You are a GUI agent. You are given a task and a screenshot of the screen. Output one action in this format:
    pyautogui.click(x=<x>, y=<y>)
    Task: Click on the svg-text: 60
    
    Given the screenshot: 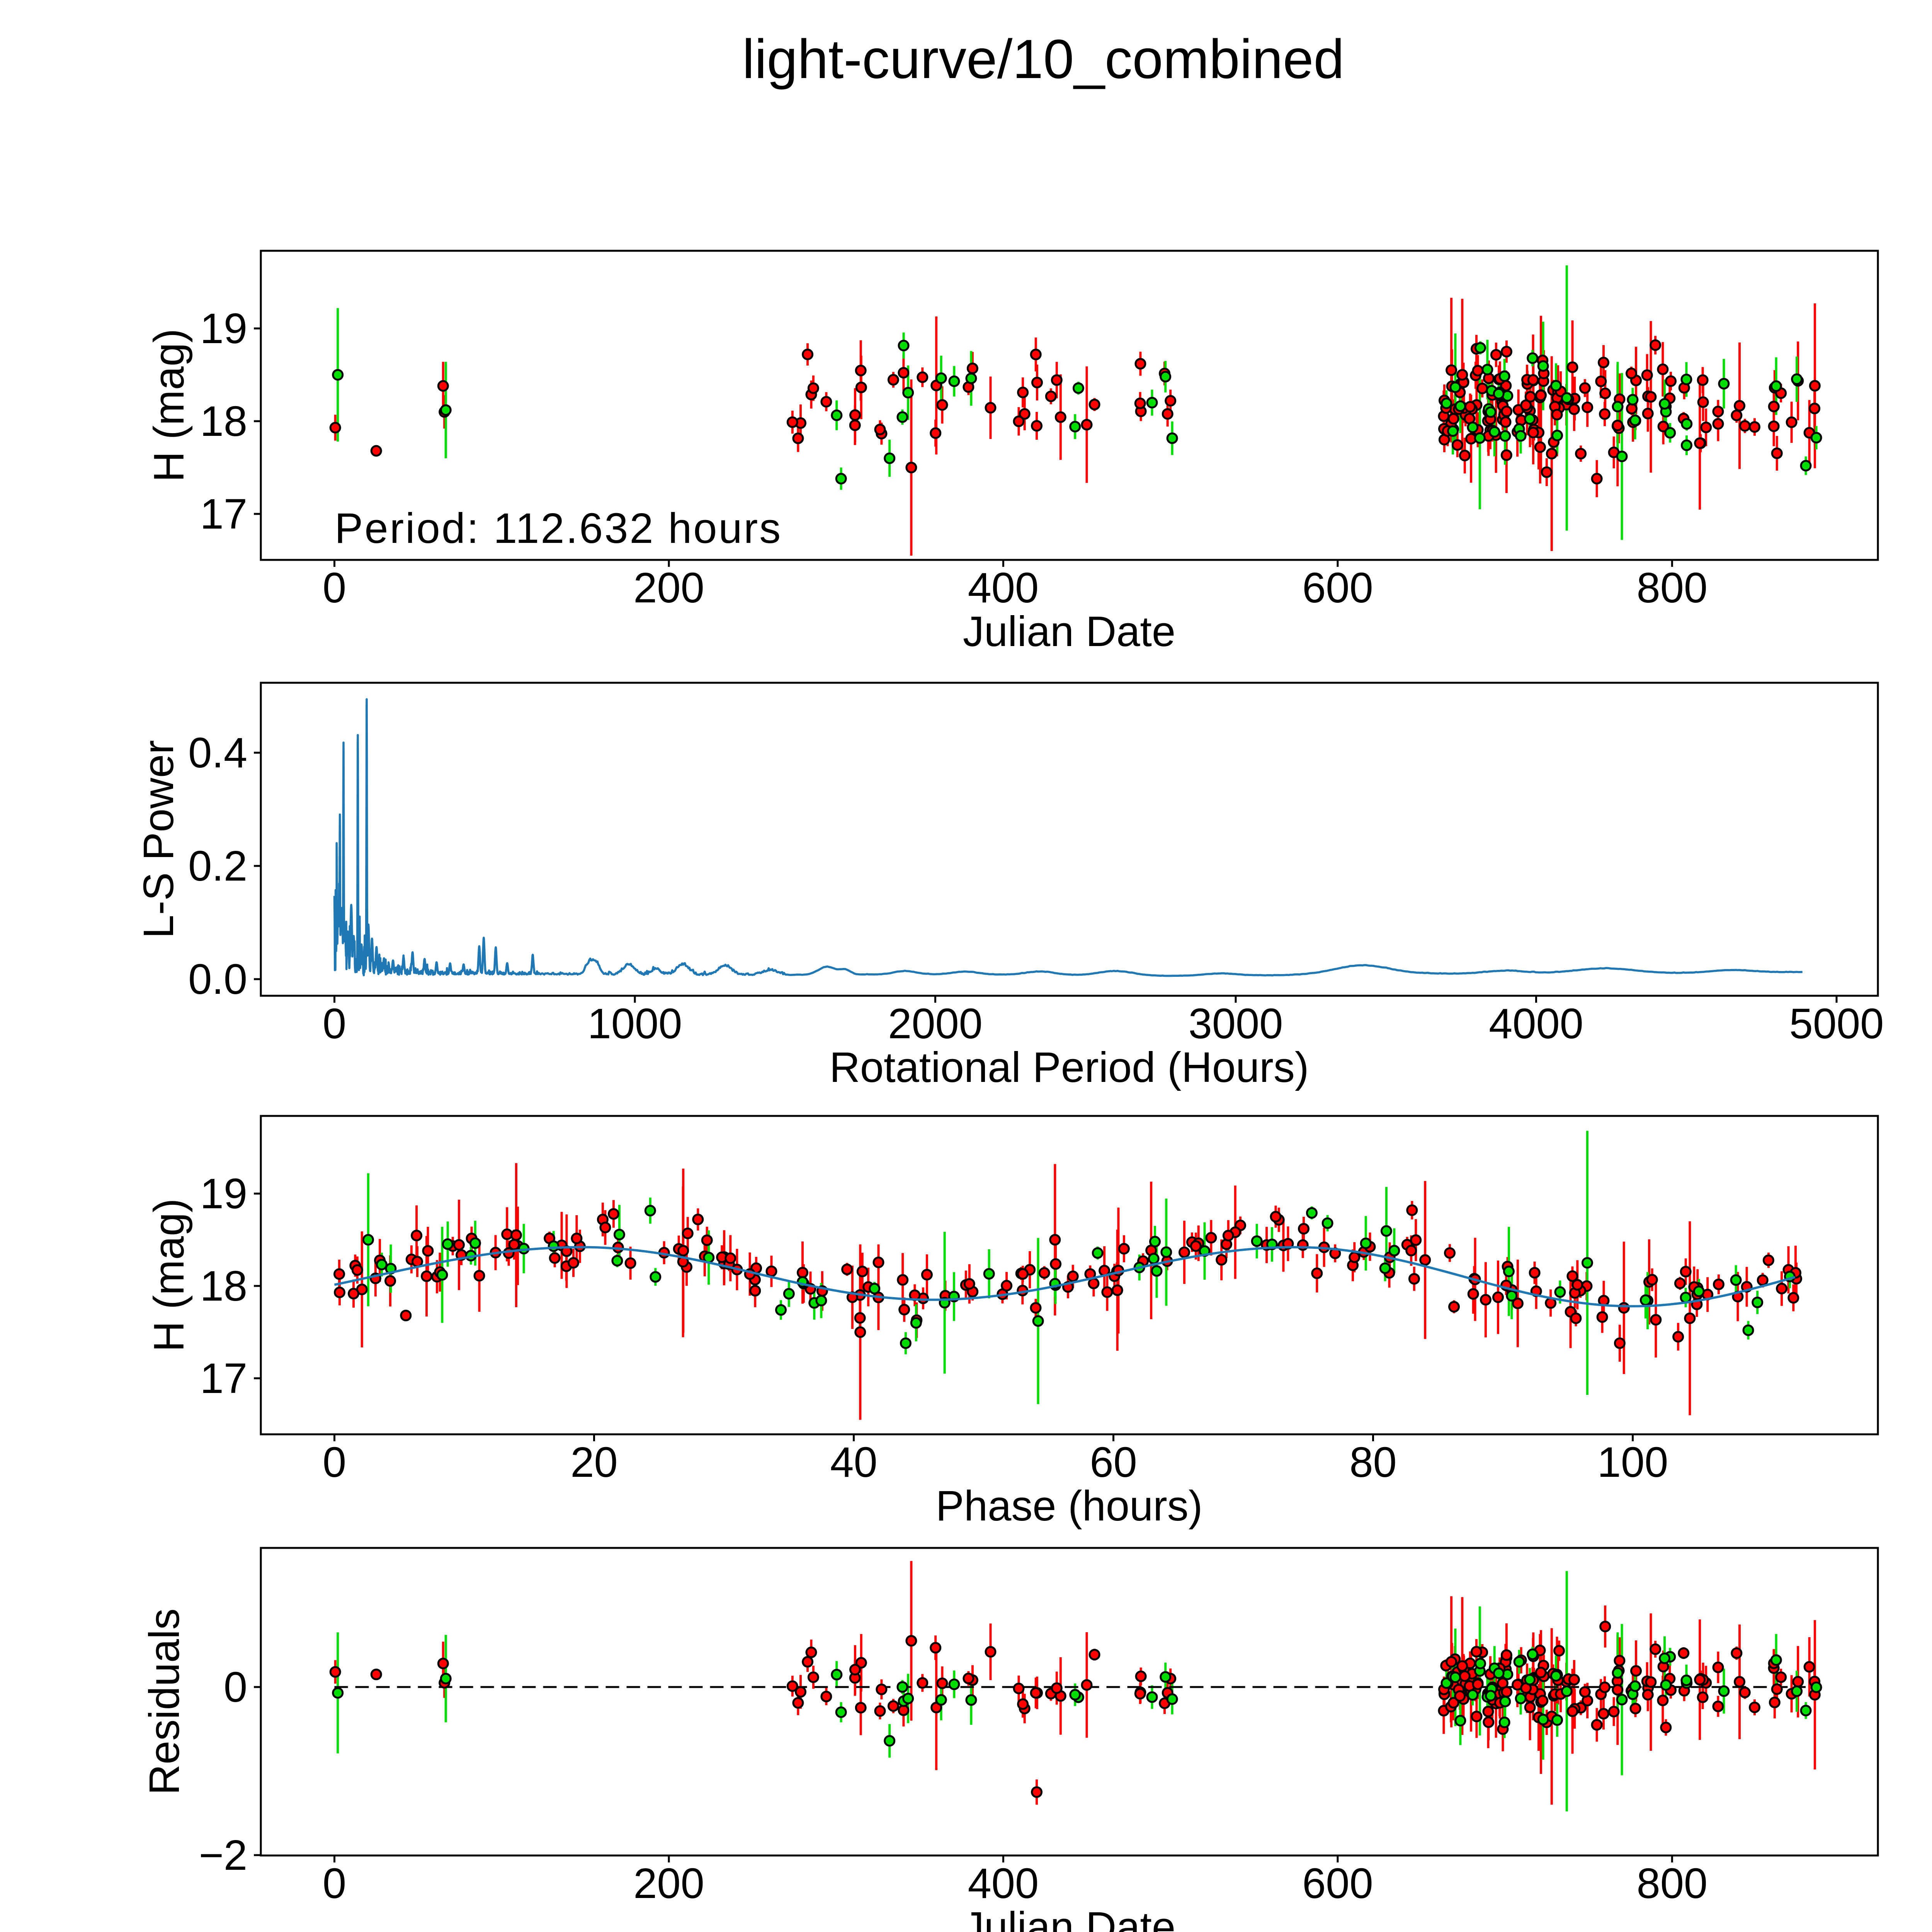 What is the action you would take?
    pyautogui.click(x=1113, y=1462)
    